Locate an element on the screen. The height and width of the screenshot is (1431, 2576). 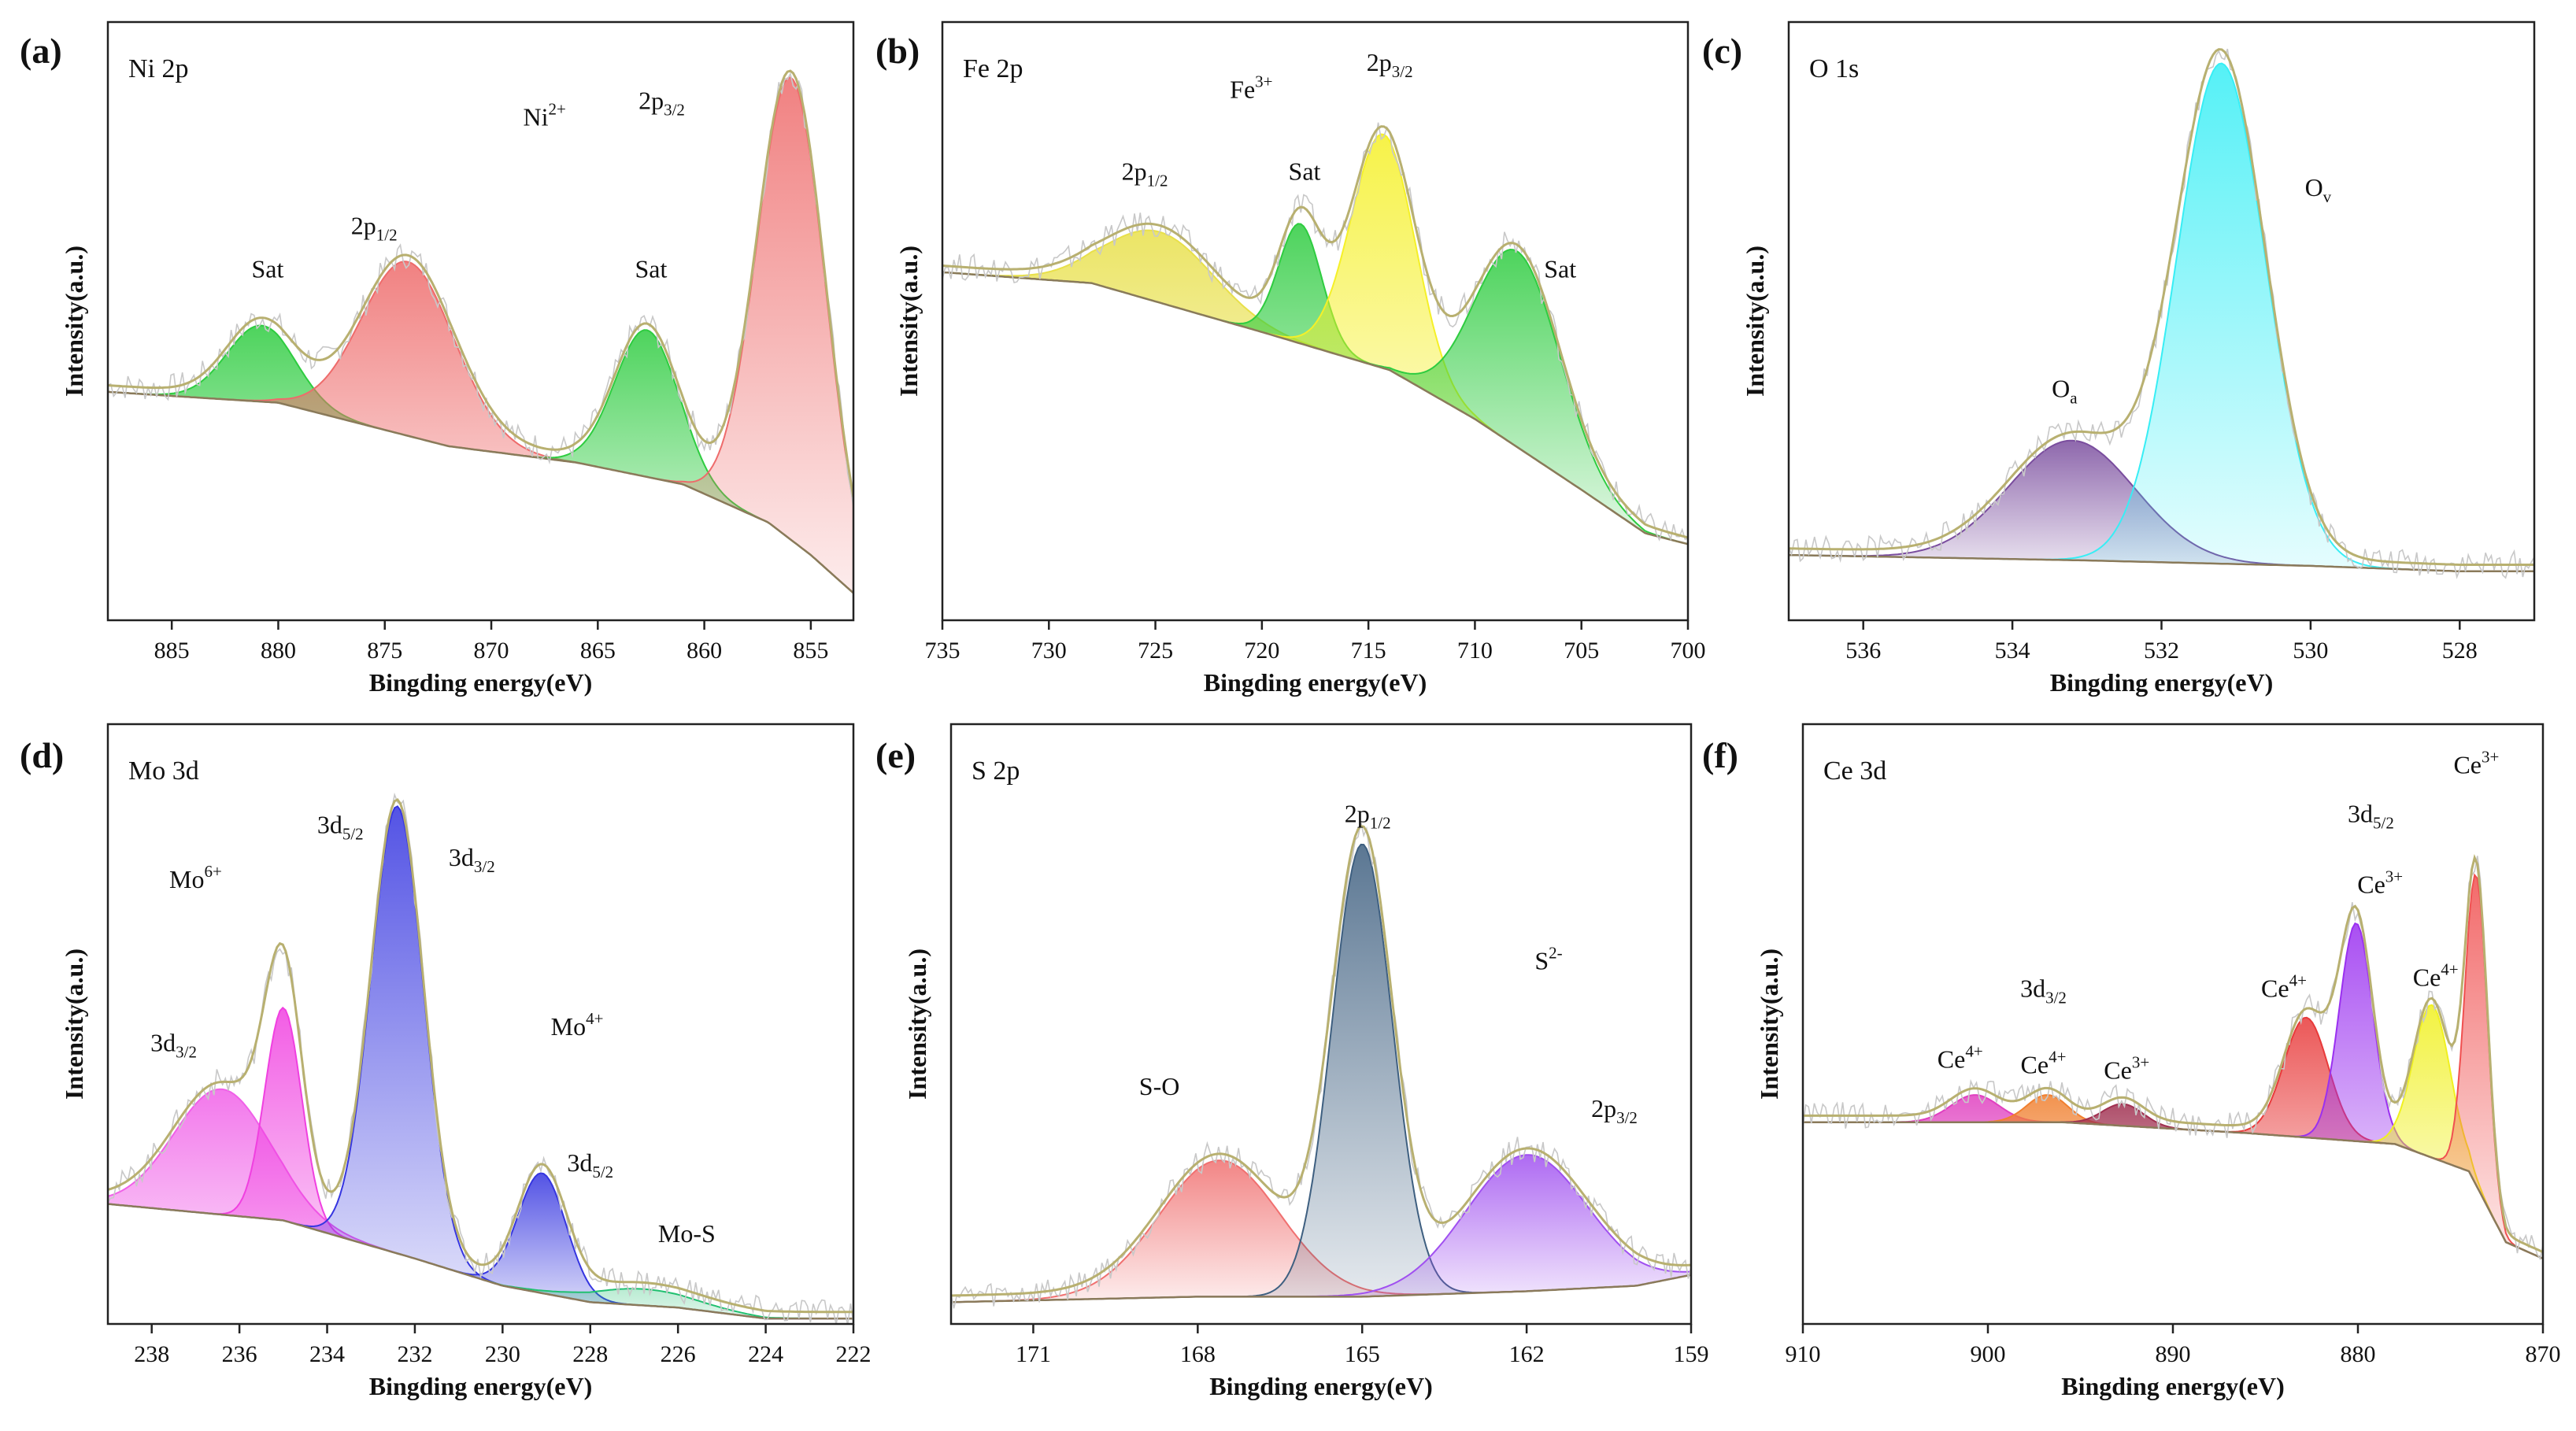
panel-letter: (e) is located at coordinates (895, 755).